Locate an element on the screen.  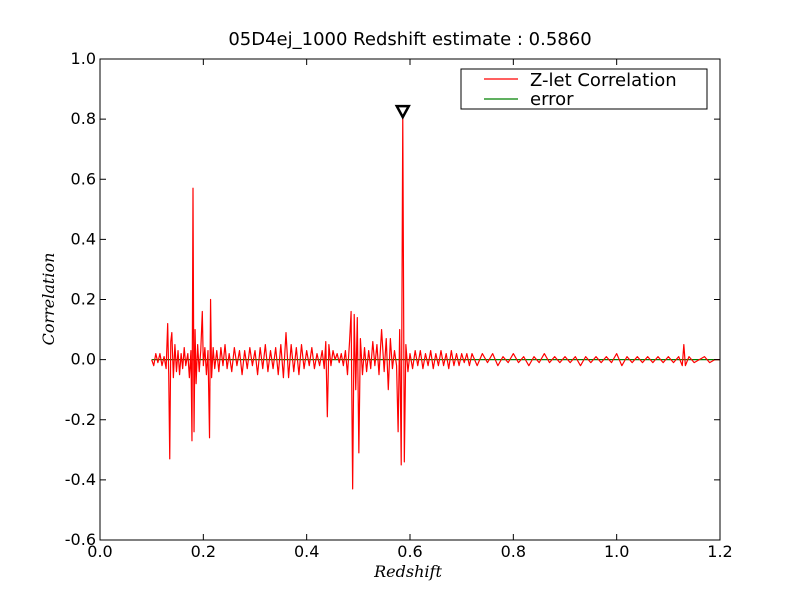
x-tick-label: 1.0 is located at coordinates (616, 551).